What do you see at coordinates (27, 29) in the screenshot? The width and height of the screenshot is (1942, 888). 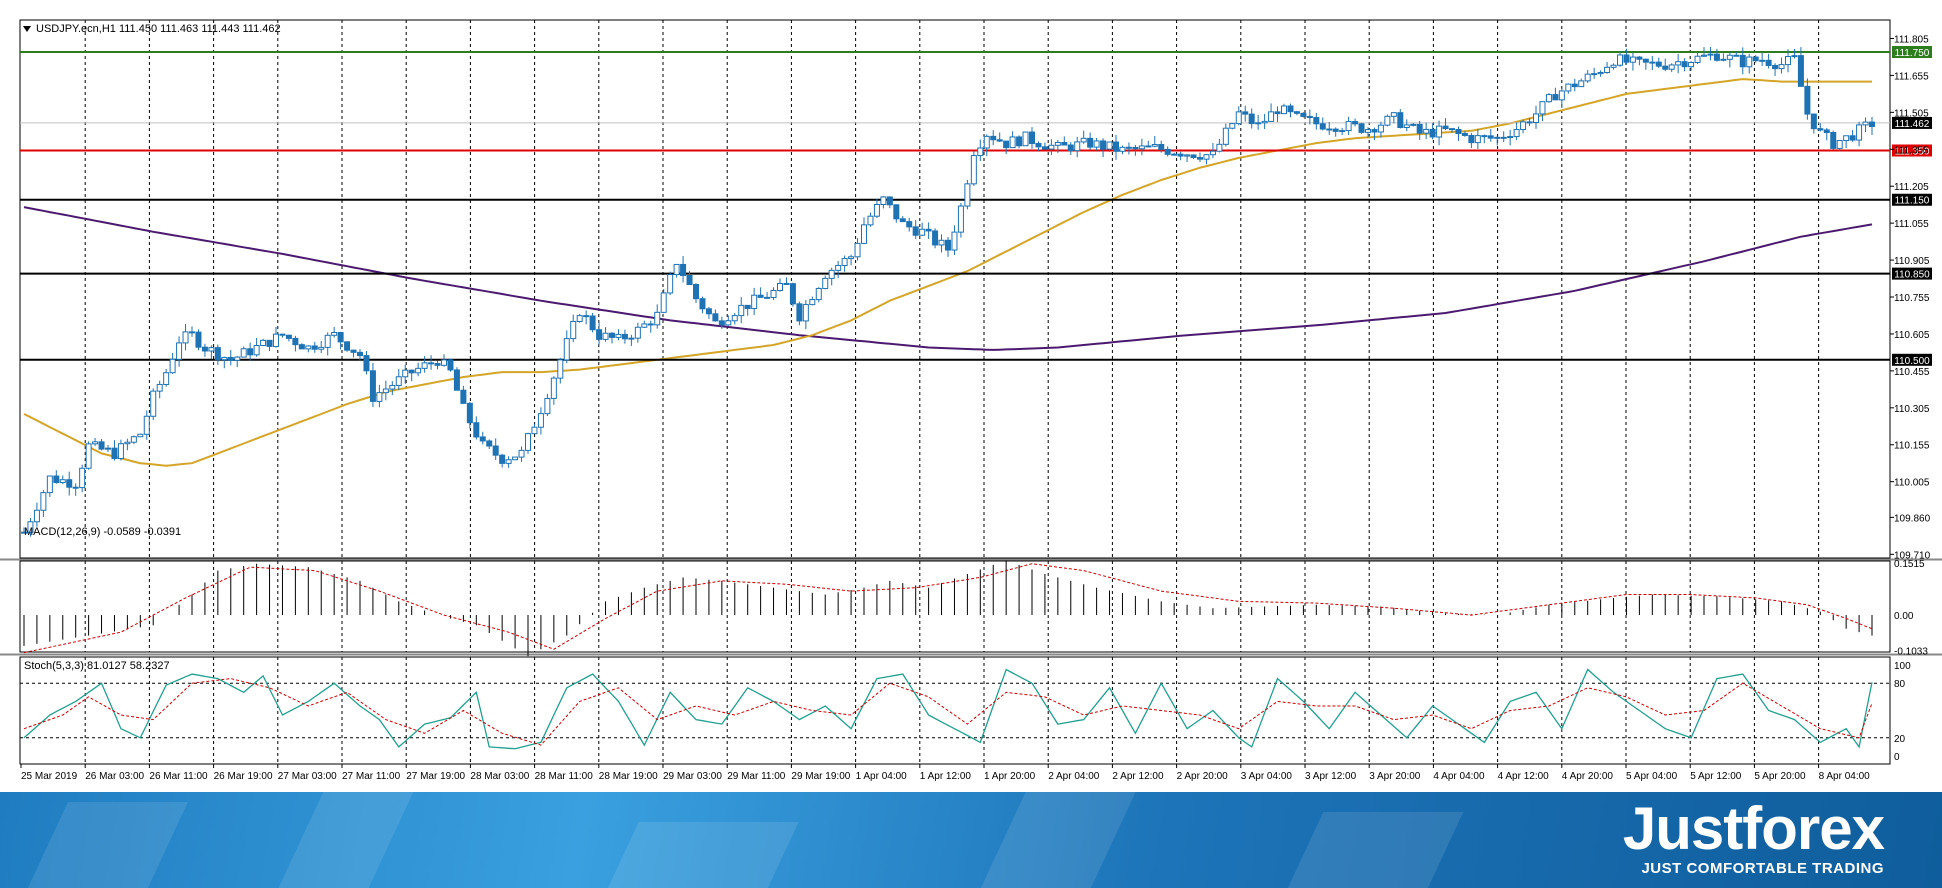 I see `collapse-arrow-icon` at bounding box center [27, 29].